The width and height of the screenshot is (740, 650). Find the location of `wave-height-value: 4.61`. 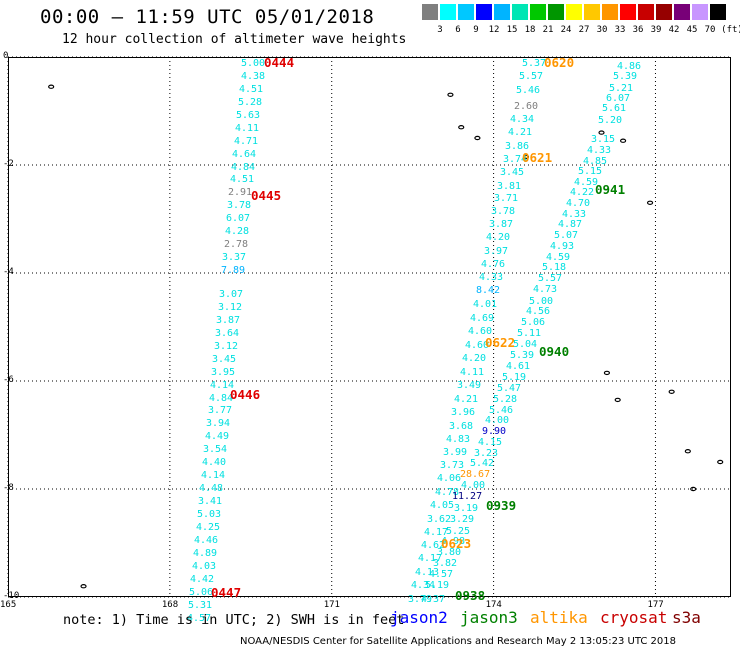

wave-height-value: 4.61 is located at coordinates (518, 366).